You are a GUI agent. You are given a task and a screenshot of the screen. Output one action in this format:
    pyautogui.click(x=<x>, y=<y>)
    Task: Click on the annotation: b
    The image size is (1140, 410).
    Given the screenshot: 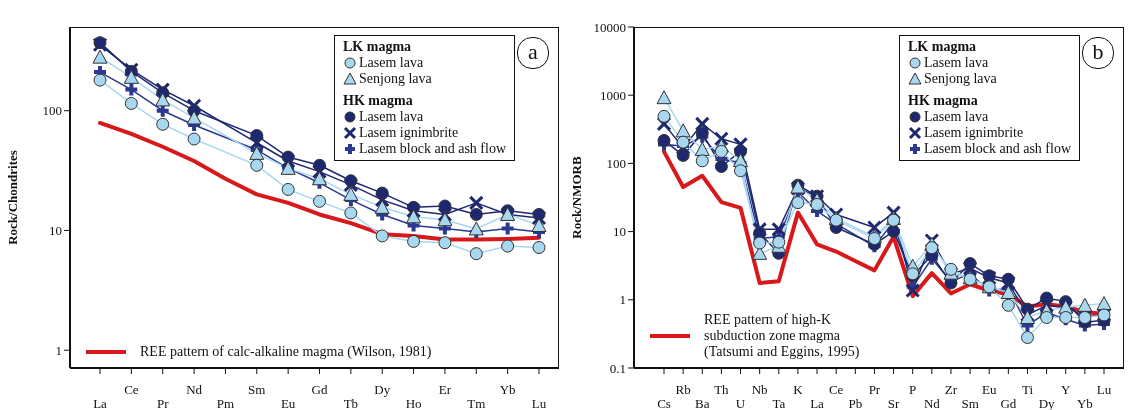 What is the action you would take?
    pyautogui.click(x=1098, y=53)
    